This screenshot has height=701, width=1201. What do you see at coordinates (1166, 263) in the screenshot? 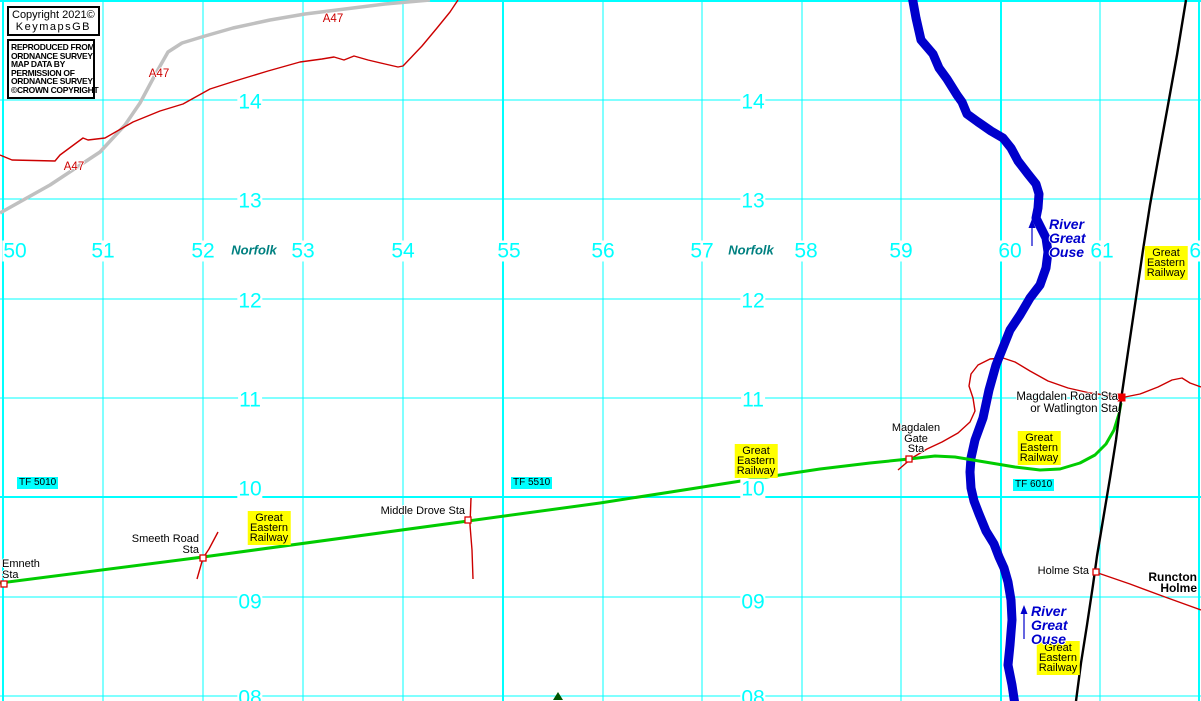
I see `ger-label-4: Great Eastern Railway` at bounding box center [1166, 263].